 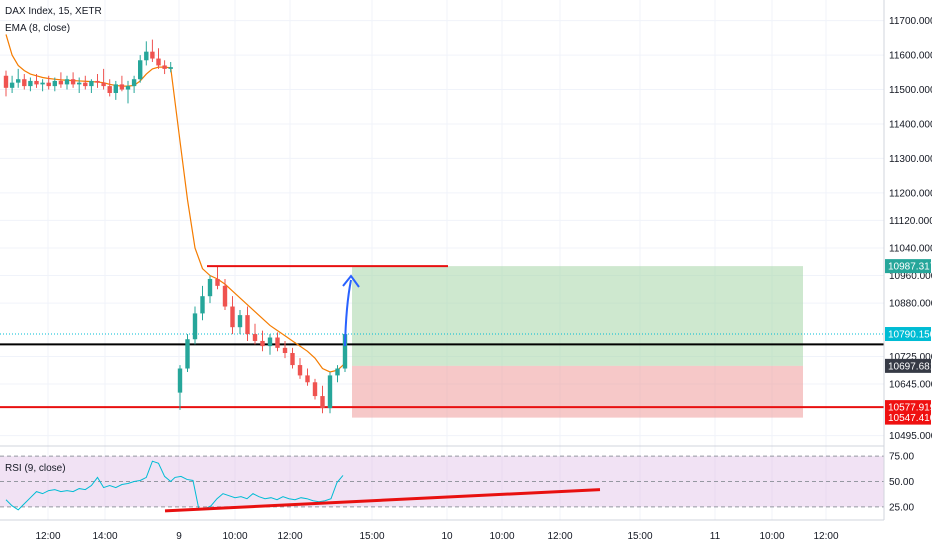 What do you see at coordinates (910, 56) in the screenshot?
I see `price-tick-label: 11600.000` at bounding box center [910, 56].